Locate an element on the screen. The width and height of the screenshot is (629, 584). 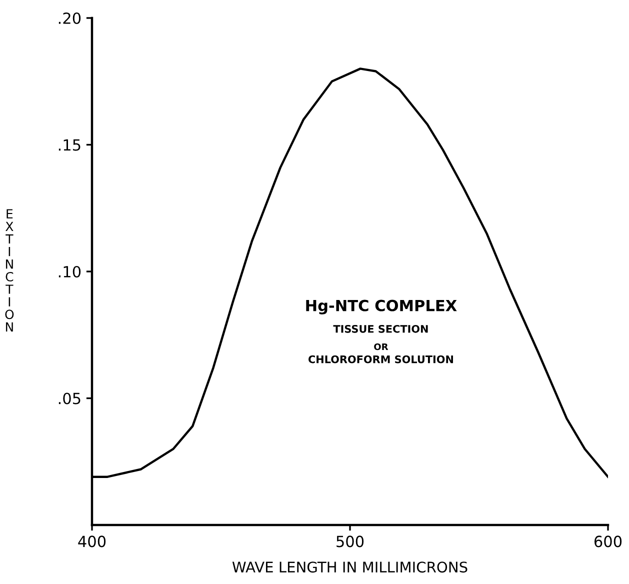
annotation: OR is located at coordinates (381, 346).